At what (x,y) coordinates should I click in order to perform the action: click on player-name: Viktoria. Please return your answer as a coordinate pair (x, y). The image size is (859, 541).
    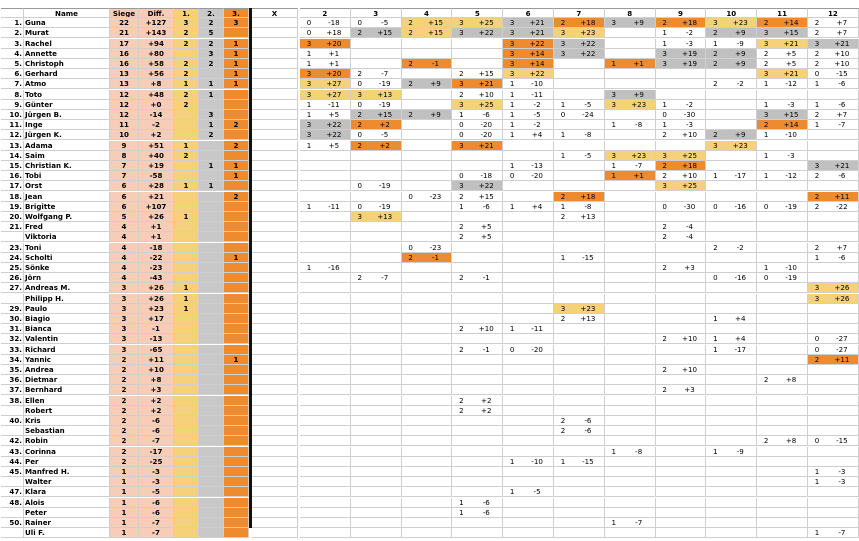
    Looking at the image, I should click on (67, 237).